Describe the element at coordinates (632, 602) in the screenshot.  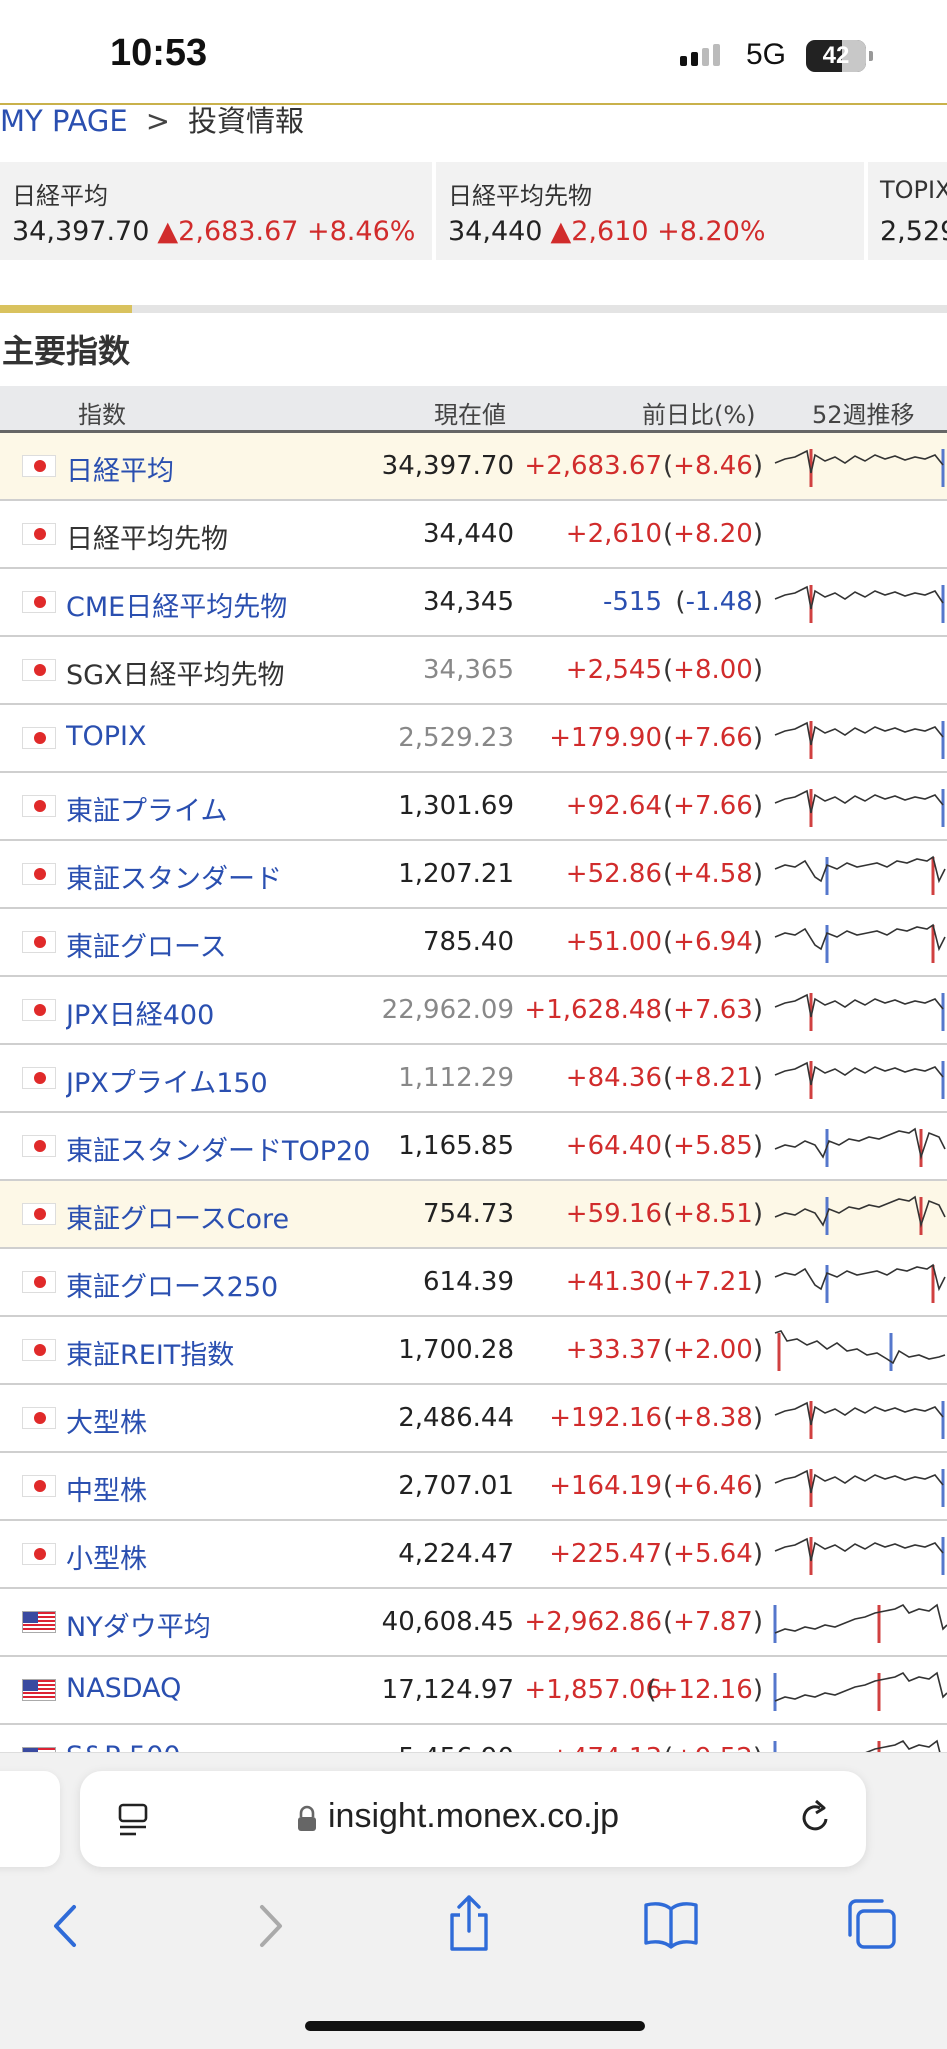
I see `change-value: -515` at that location.